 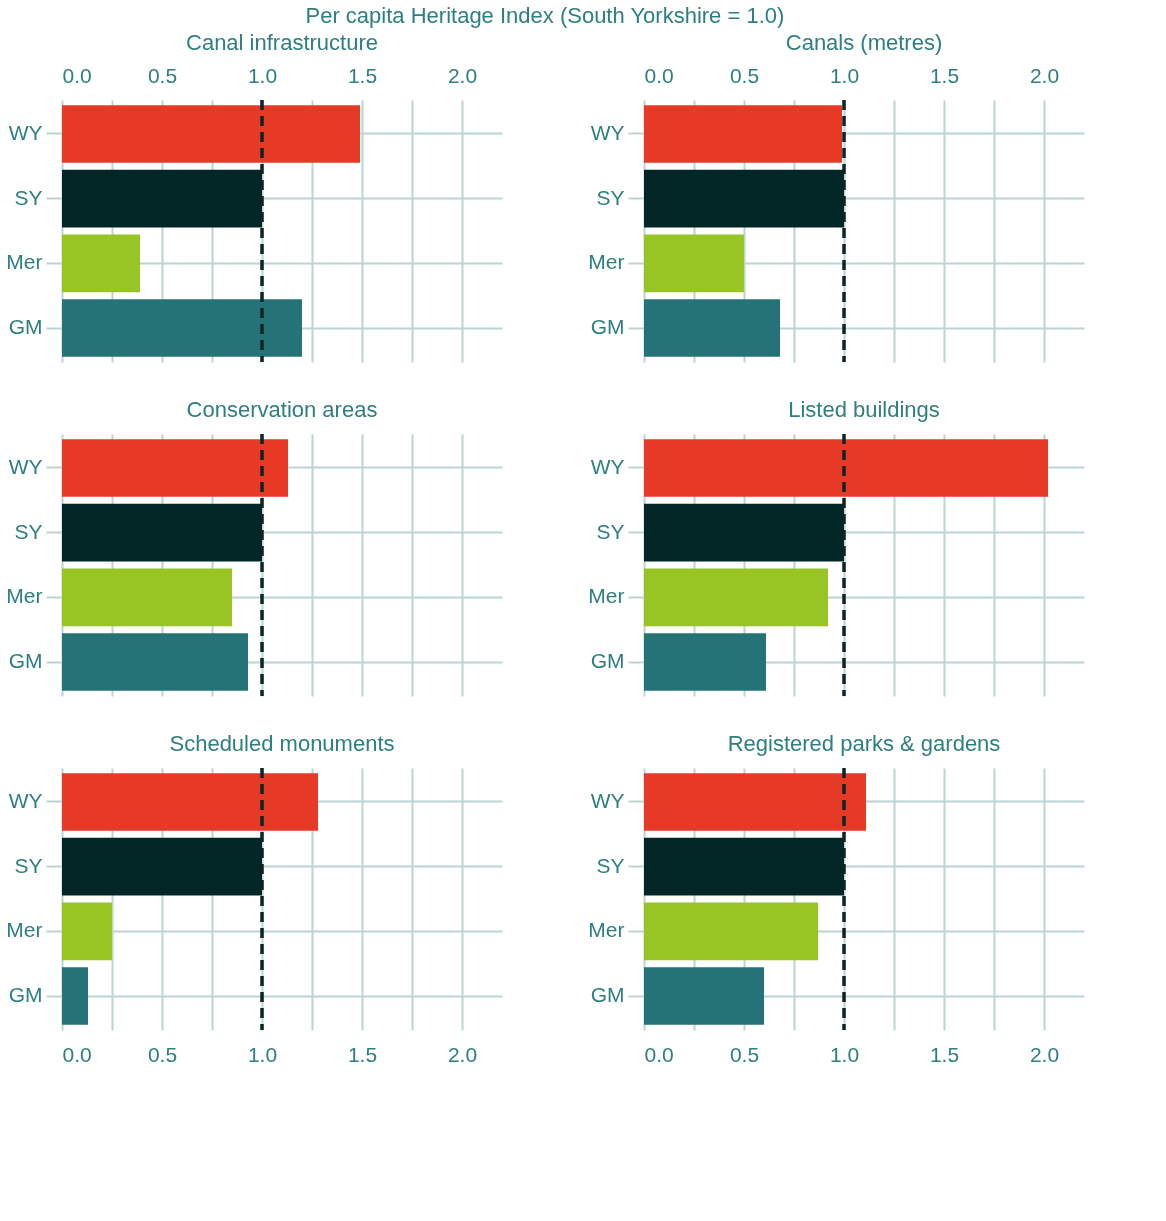 What do you see at coordinates (864, 744) in the screenshot?
I see `chart-title: Registered parks & gardens` at bounding box center [864, 744].